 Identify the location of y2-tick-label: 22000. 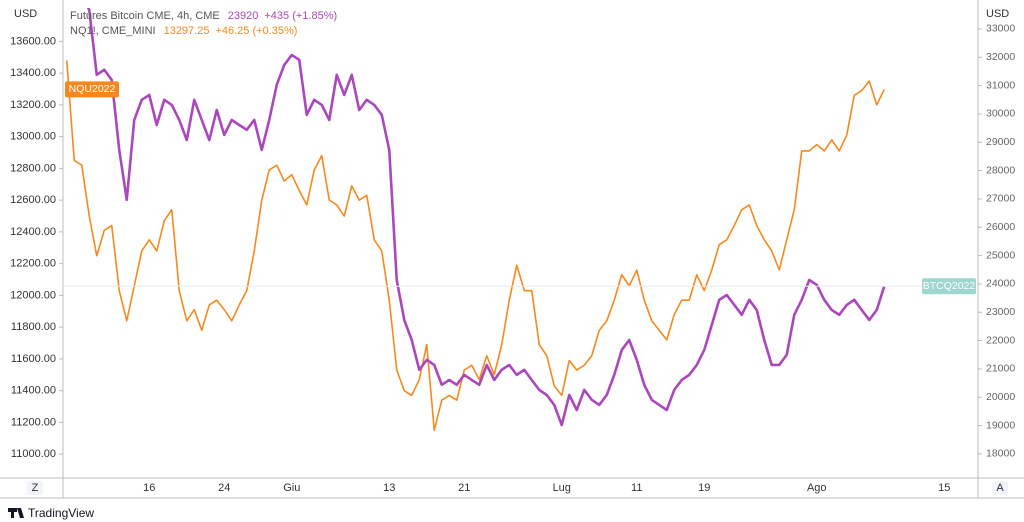
(1000, 340).